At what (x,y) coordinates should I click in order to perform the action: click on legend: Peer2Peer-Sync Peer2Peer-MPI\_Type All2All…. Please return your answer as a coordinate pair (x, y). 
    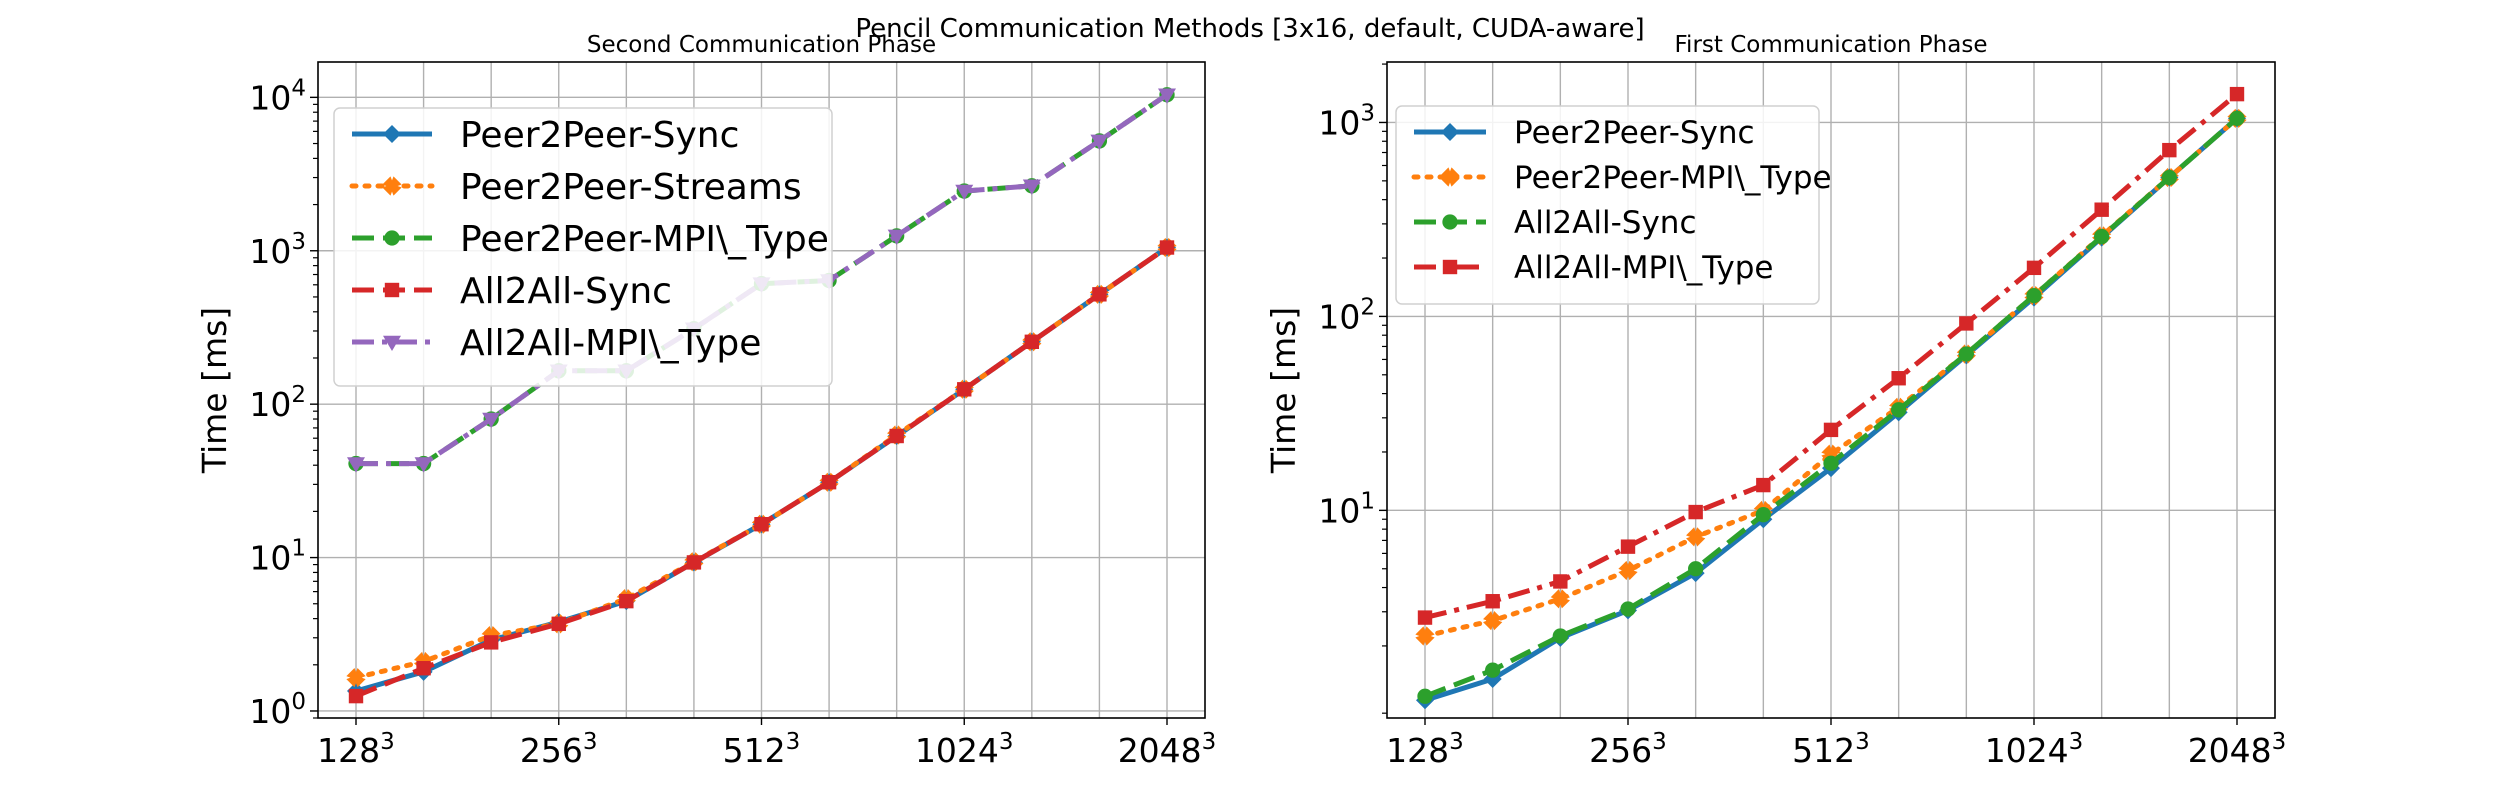
    Looking at the image, I should click on (1613, 205).